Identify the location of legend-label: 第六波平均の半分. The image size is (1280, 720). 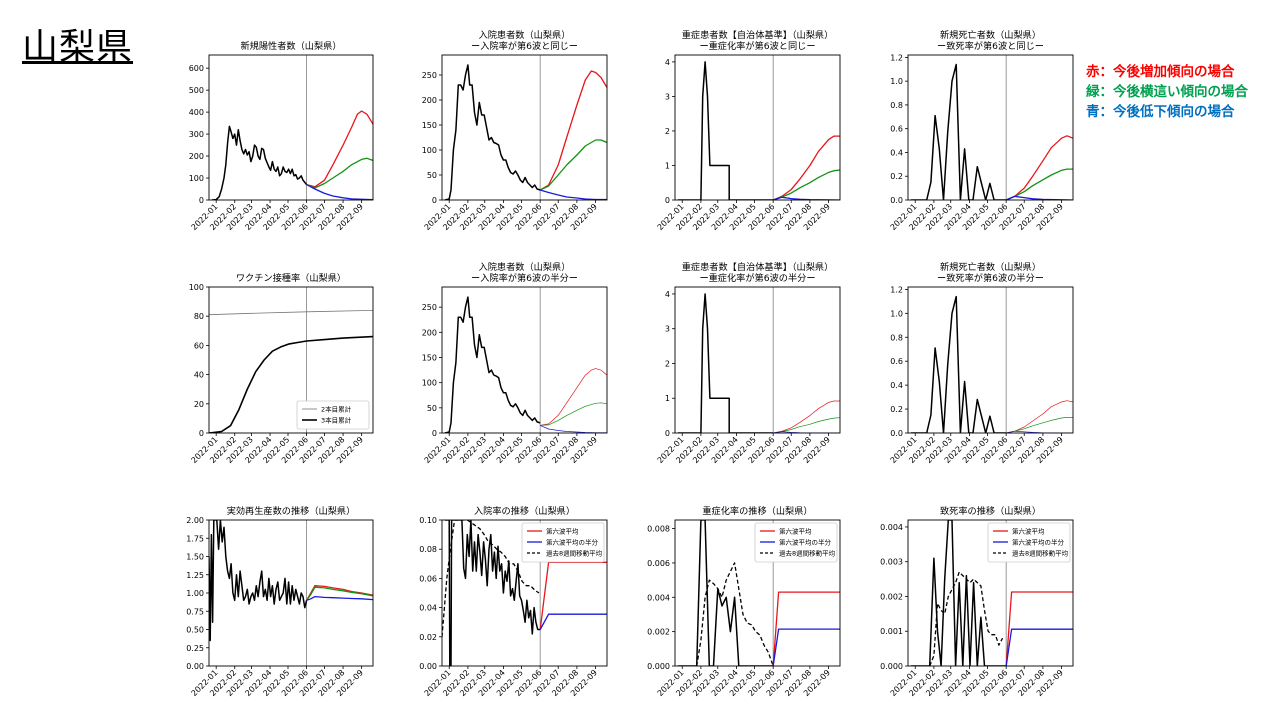
(805, 542).